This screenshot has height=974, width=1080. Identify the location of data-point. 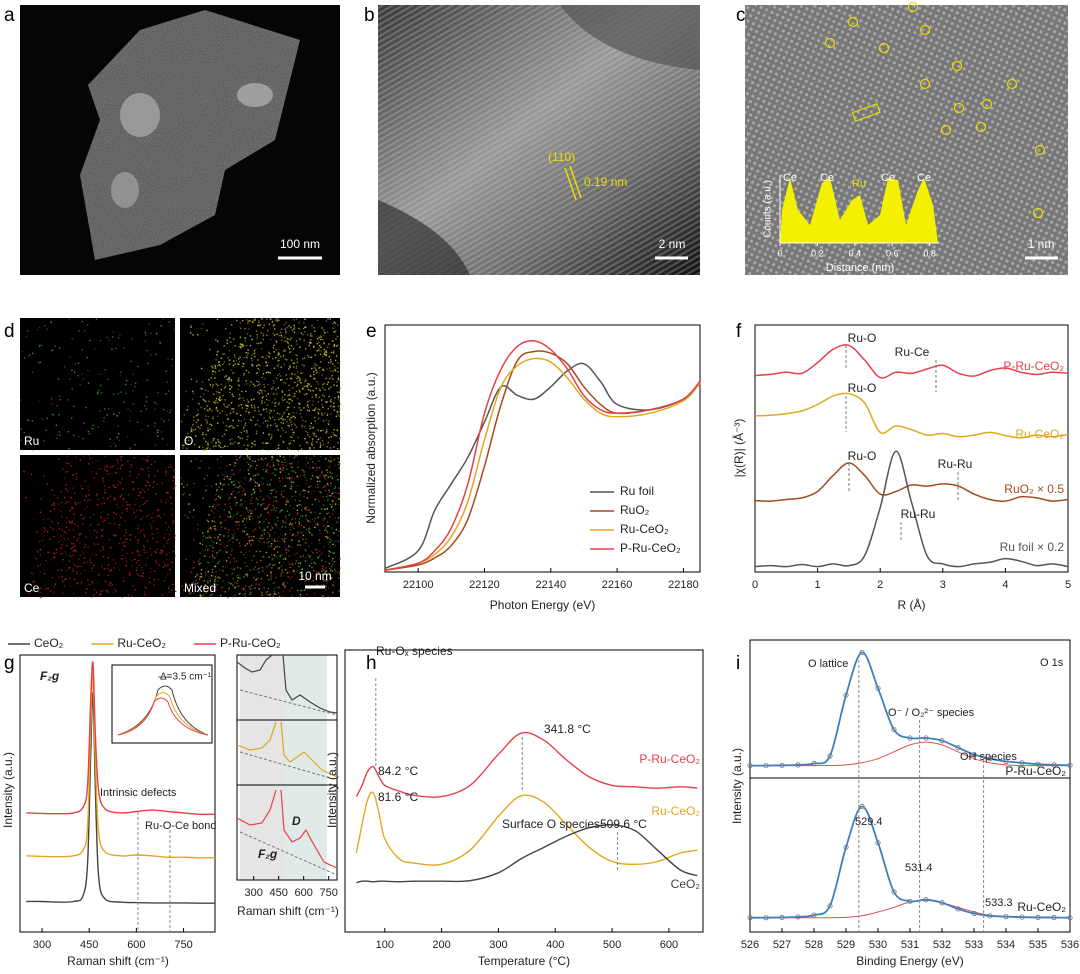
(750, 765).